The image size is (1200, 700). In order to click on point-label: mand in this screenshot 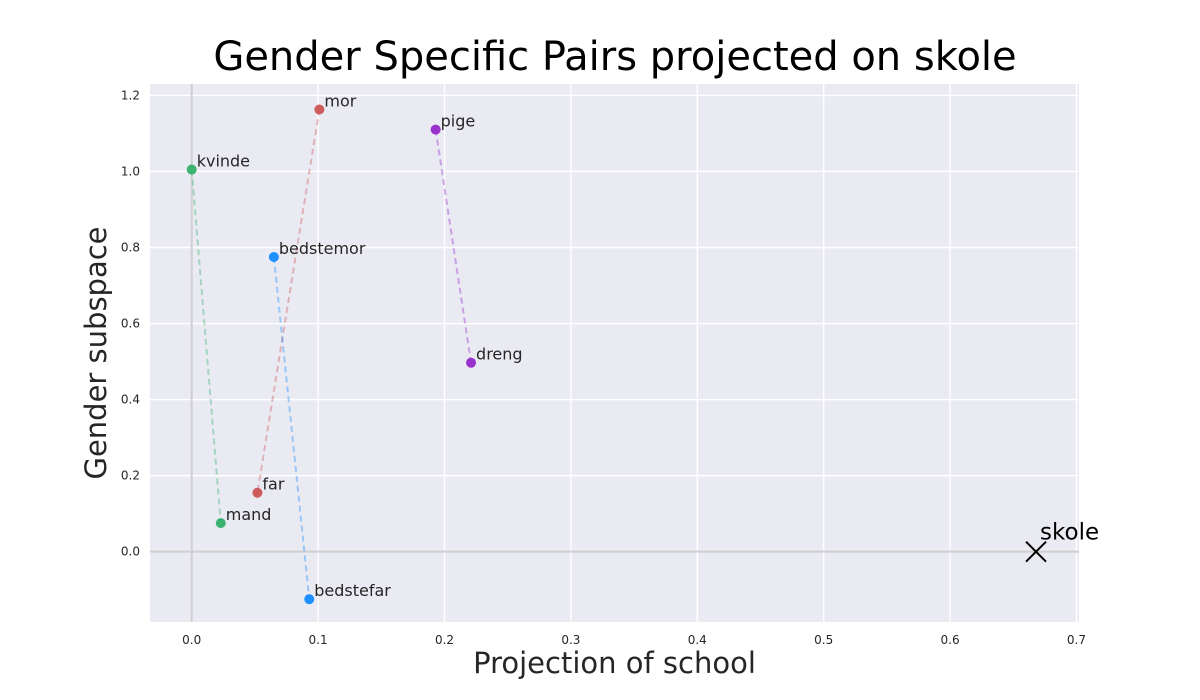, I will do `click(249, 514)`.